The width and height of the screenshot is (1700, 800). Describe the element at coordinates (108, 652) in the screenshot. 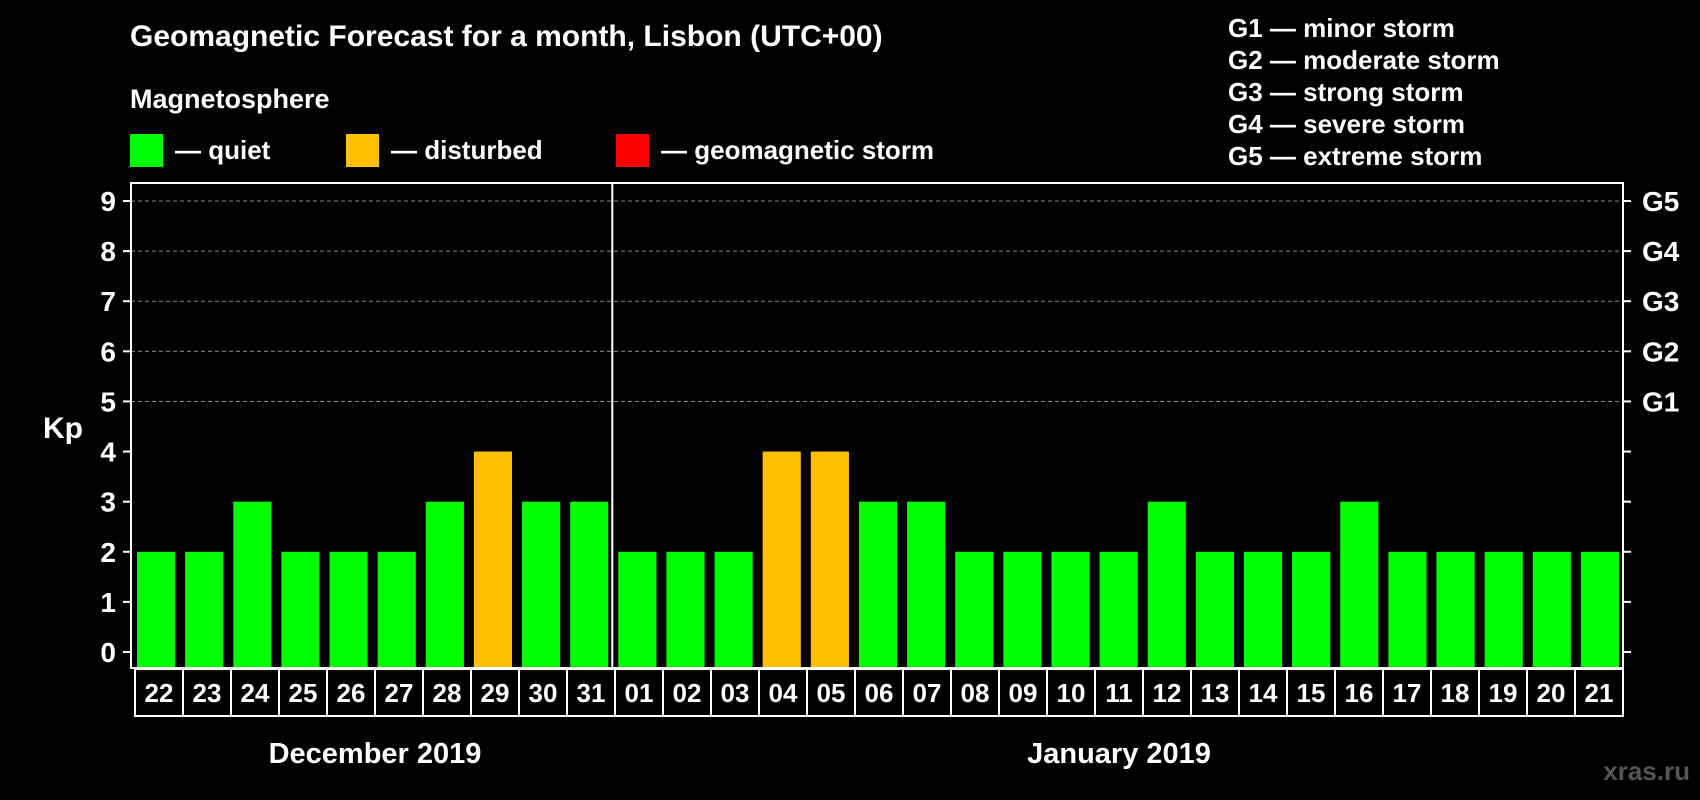

I see `y-tick-label-0: 0` at that location.